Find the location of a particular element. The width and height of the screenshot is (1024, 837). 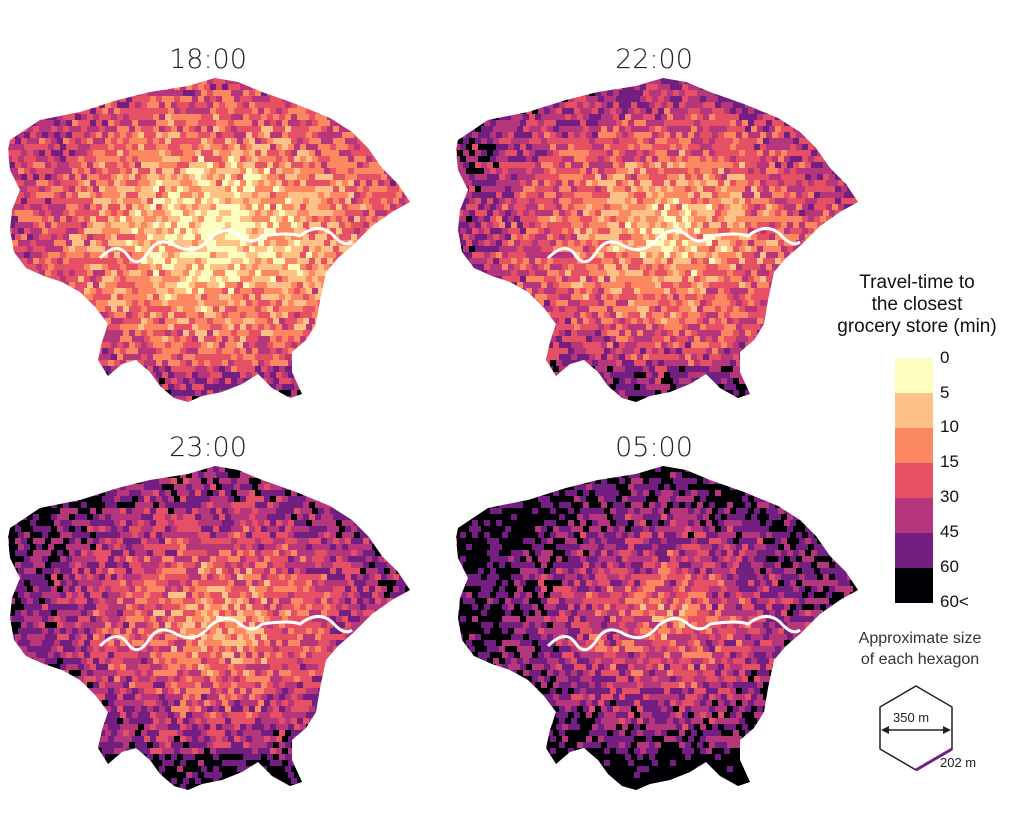

hexagon-size-caption: Approximate size of each hexagon is located at coordinates (920, 649).